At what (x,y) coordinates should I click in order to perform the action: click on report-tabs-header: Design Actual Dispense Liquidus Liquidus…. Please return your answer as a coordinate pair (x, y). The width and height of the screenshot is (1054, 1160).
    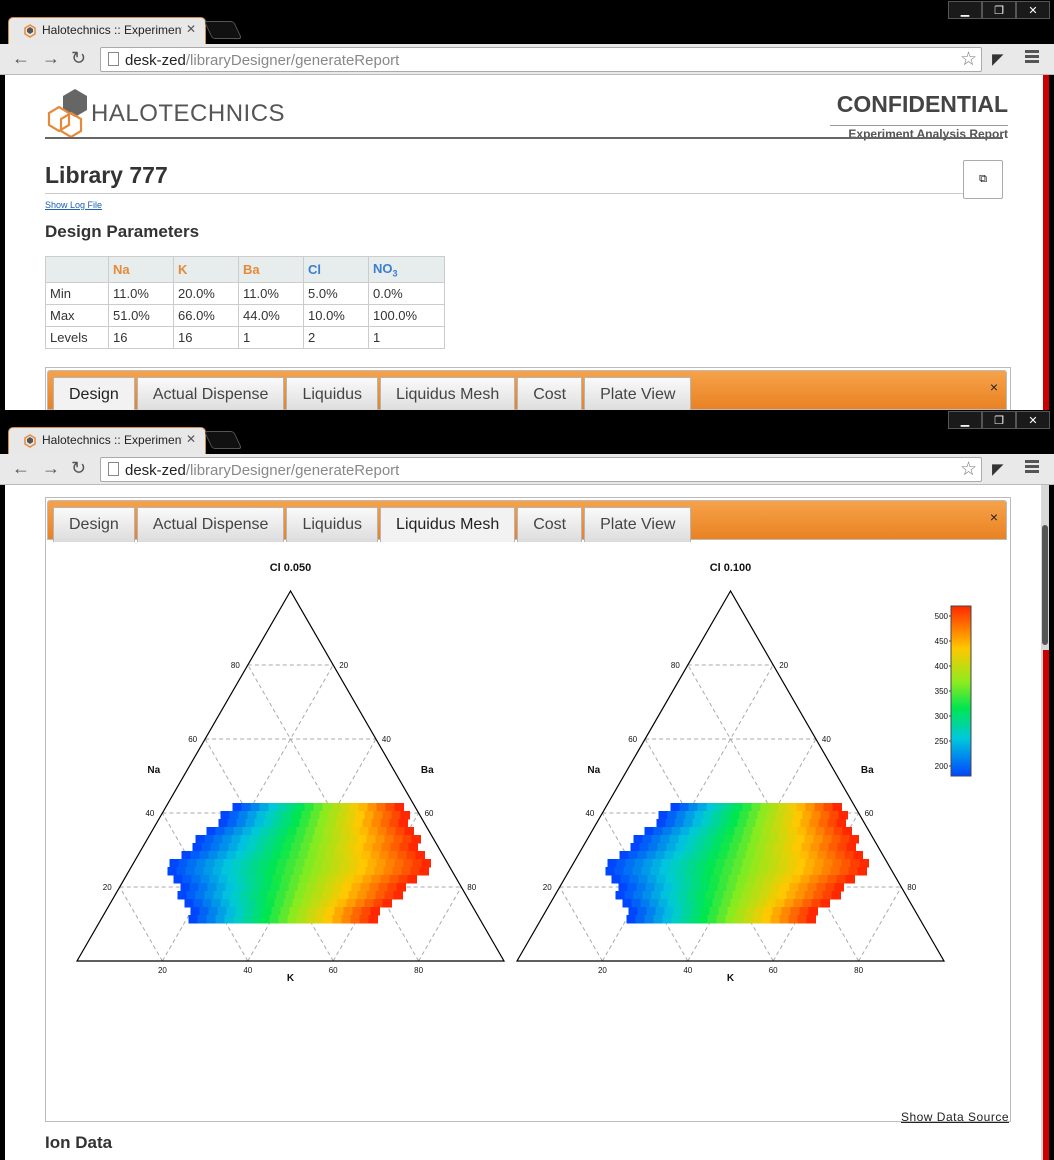
    Looking at the image, I should click on (527, 521).